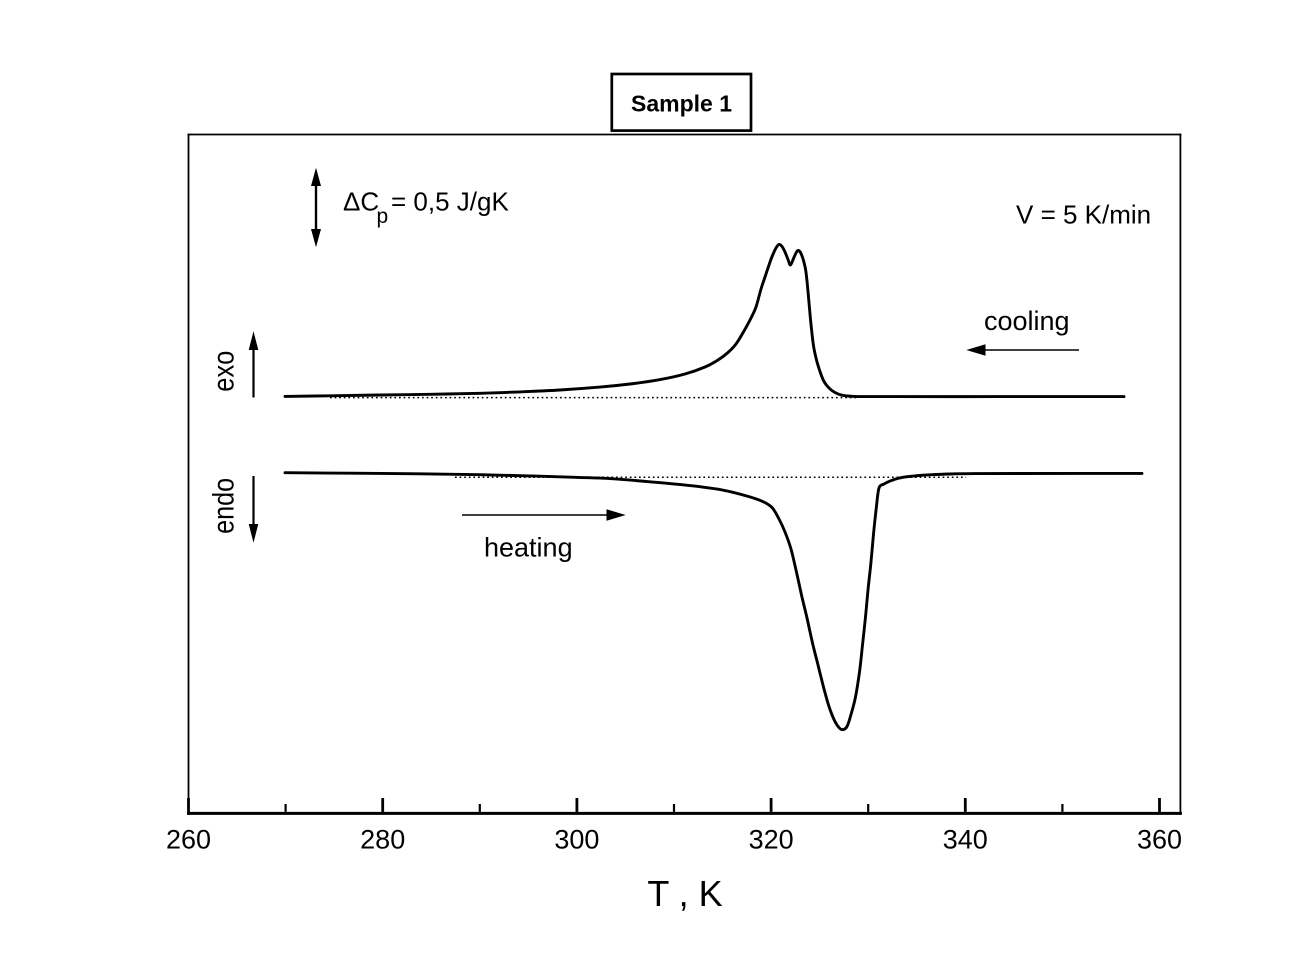  What do you see at coordinates (681, 103) in the screenshot?
I see `svg-text: Sample 1` at bounding box center [681, 103].